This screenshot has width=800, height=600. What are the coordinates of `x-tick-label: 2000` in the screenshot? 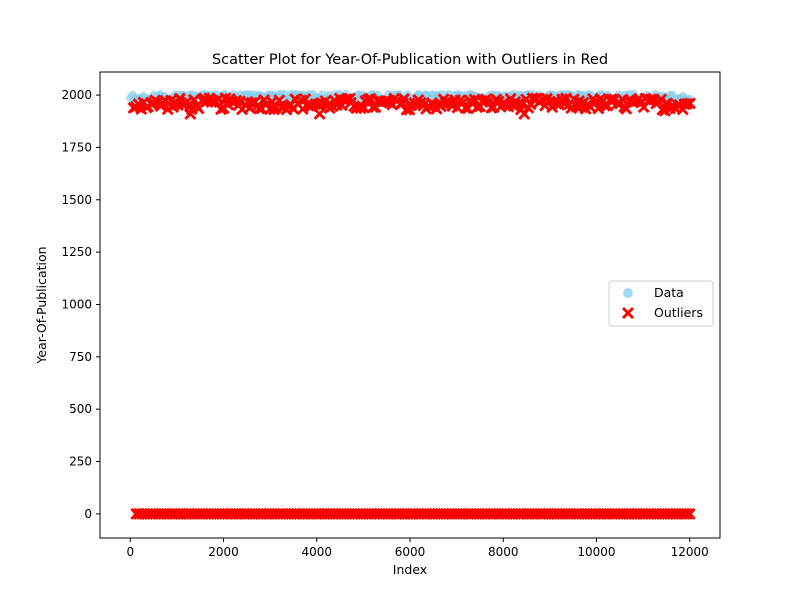 It's located at (223, 552).